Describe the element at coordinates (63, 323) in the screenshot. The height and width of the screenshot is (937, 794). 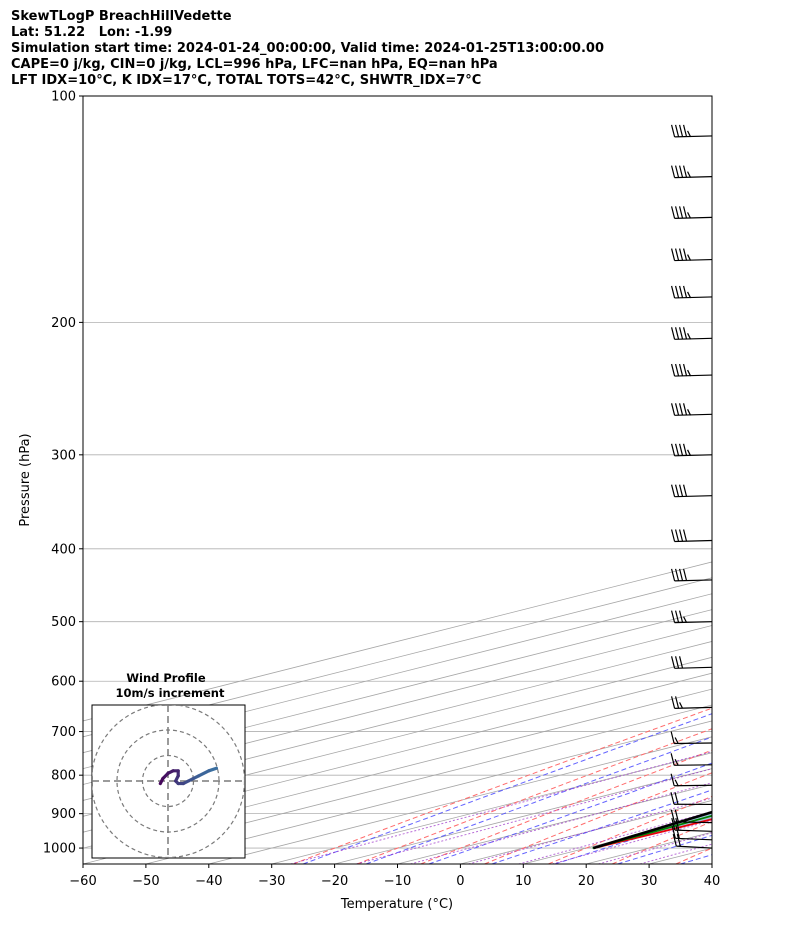
I see `y-tick-label: 200` at that location.